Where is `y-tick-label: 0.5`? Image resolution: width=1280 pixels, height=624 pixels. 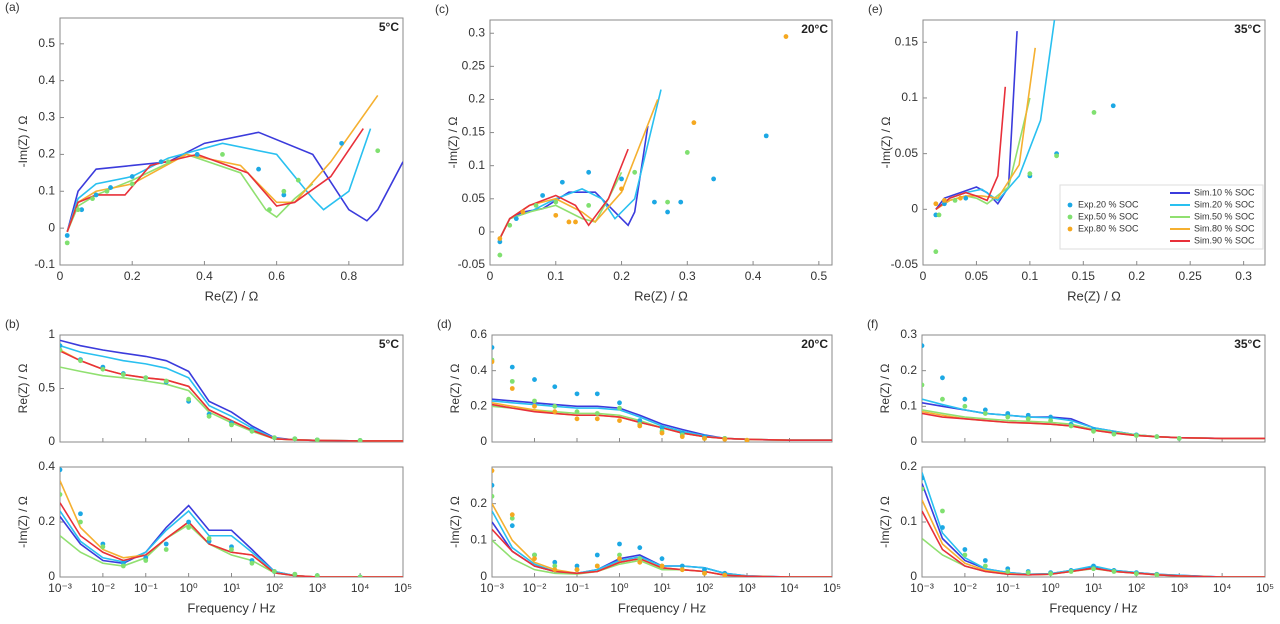
y-tick-label: 0.5 is located at coordinates (46, 388).